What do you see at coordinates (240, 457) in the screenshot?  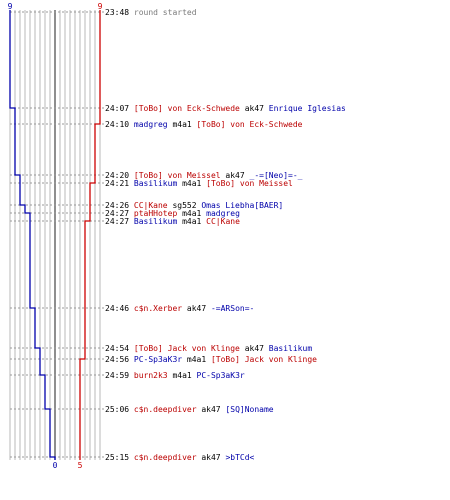 I see `player-name: >bTCd<` at bounding box center [240, 457].